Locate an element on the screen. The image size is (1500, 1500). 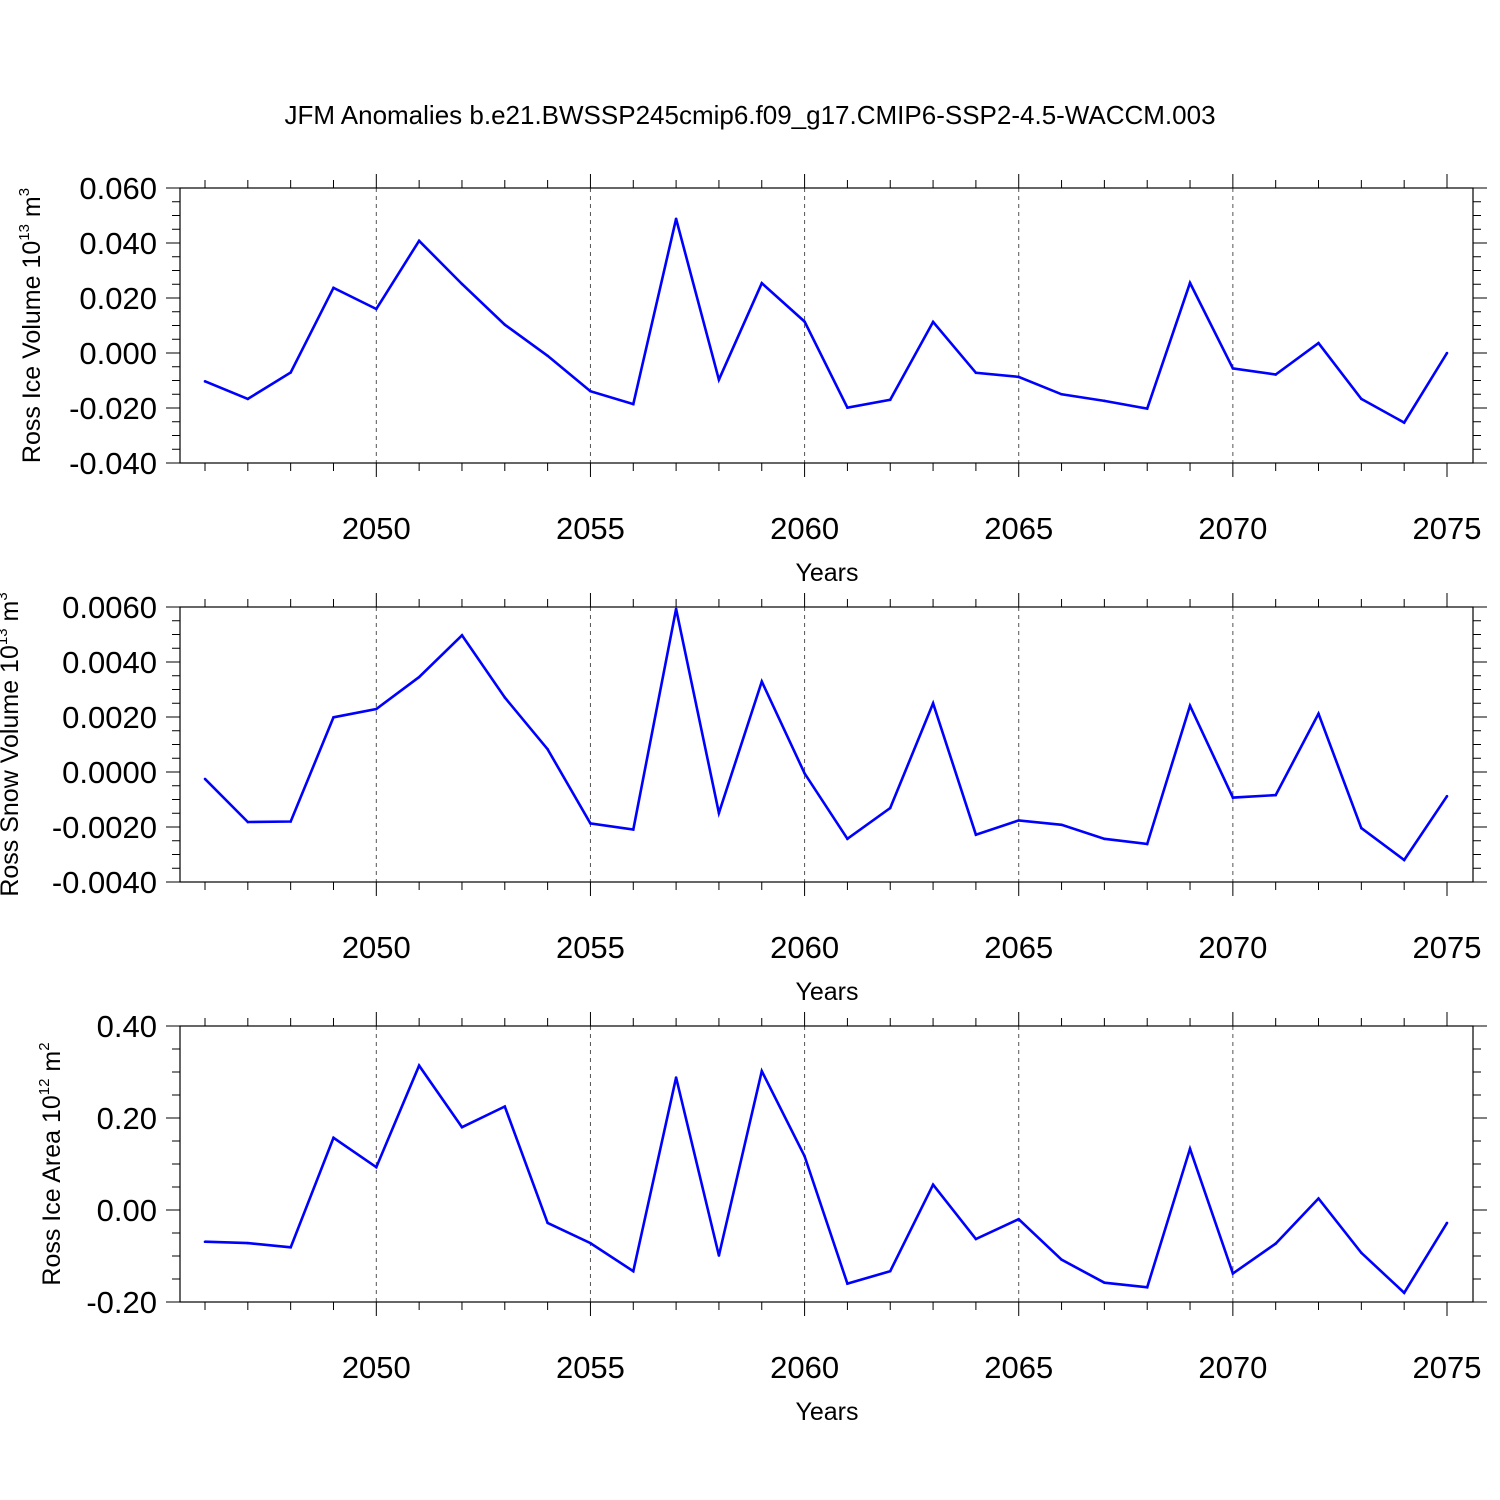
data-point-2071 is located at coordinates (1275, 795).